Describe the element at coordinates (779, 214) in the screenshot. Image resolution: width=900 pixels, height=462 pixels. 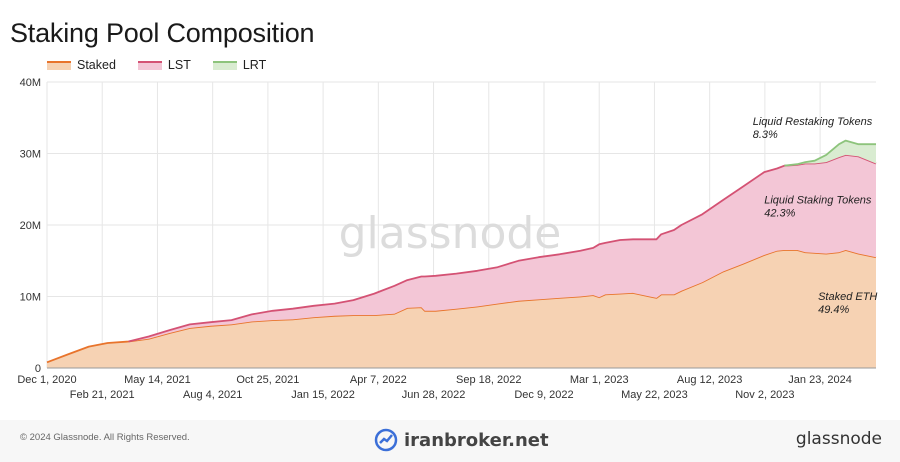
I see `annotation-share: 42.3%` at that location.